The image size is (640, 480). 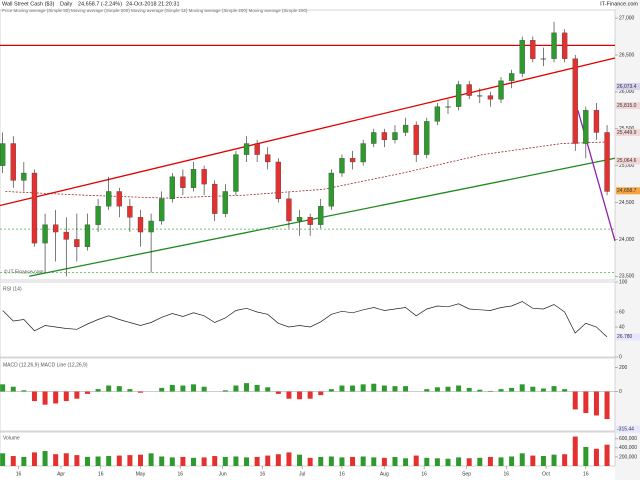 What do you see at coordinates (627, 92) in the screenshot?
I see `y-tick-label: 26,000` at bounding box center [627, 92].